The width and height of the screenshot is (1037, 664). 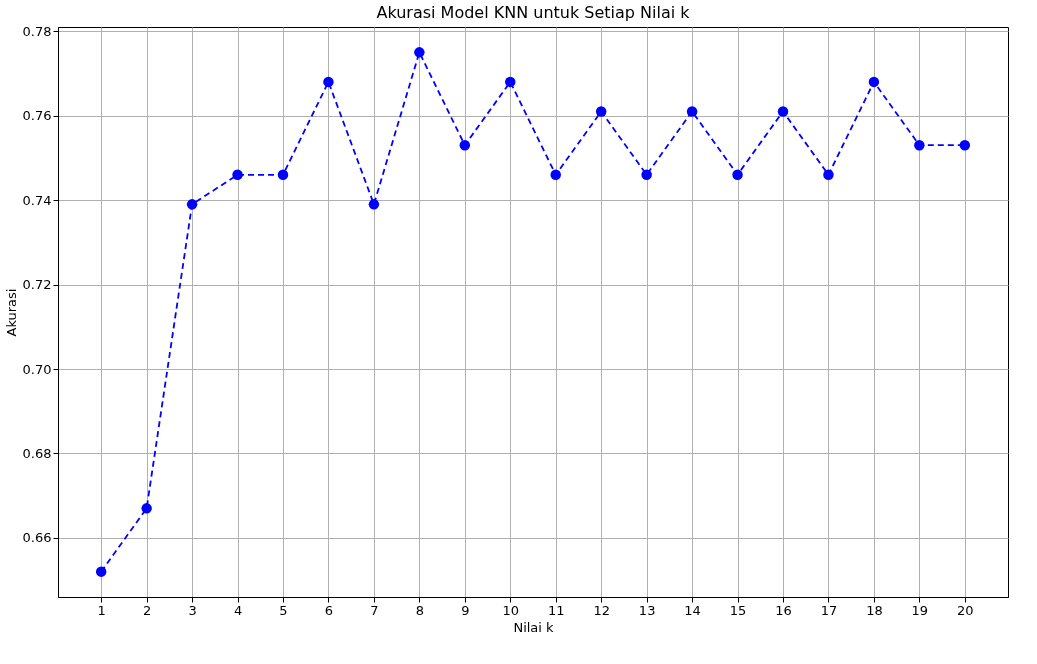 I want to click on y-tick-label: 0.76, so click(x=37, y=116).